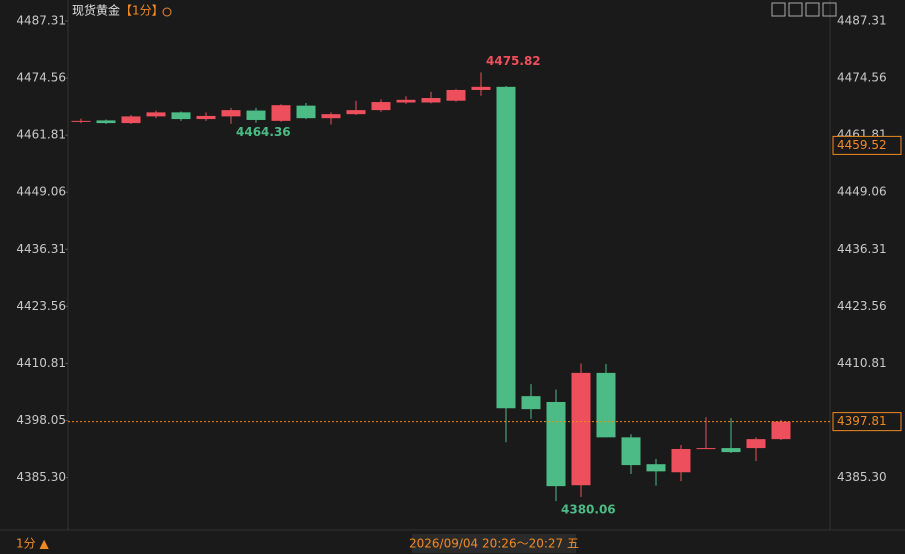  Describe the element at coordinates (142, 11) in the screenshot. I see `period-label: 【1分】` at that location.